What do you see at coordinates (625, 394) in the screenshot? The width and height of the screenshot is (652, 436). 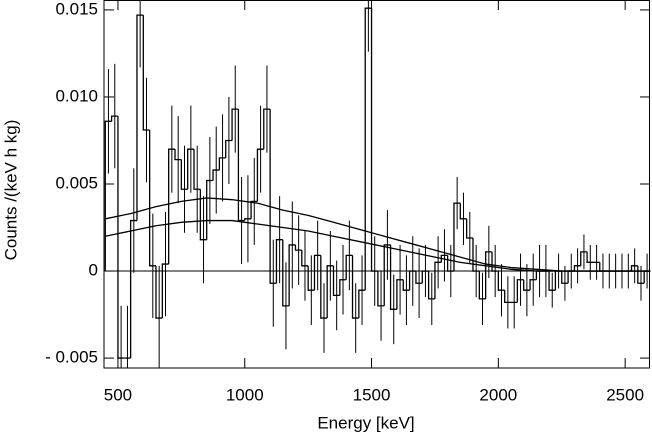 I see `x-tick-label: 2500` at bounding box center [625, 394].